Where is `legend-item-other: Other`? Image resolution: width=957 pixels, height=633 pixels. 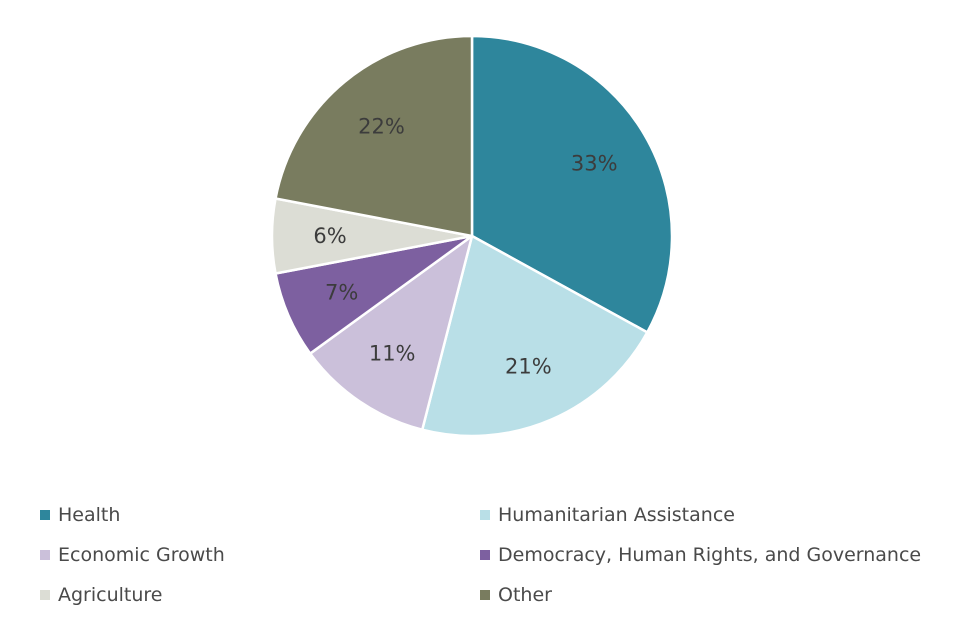
legend-item-other: Other is located at coordinates (516, 595).